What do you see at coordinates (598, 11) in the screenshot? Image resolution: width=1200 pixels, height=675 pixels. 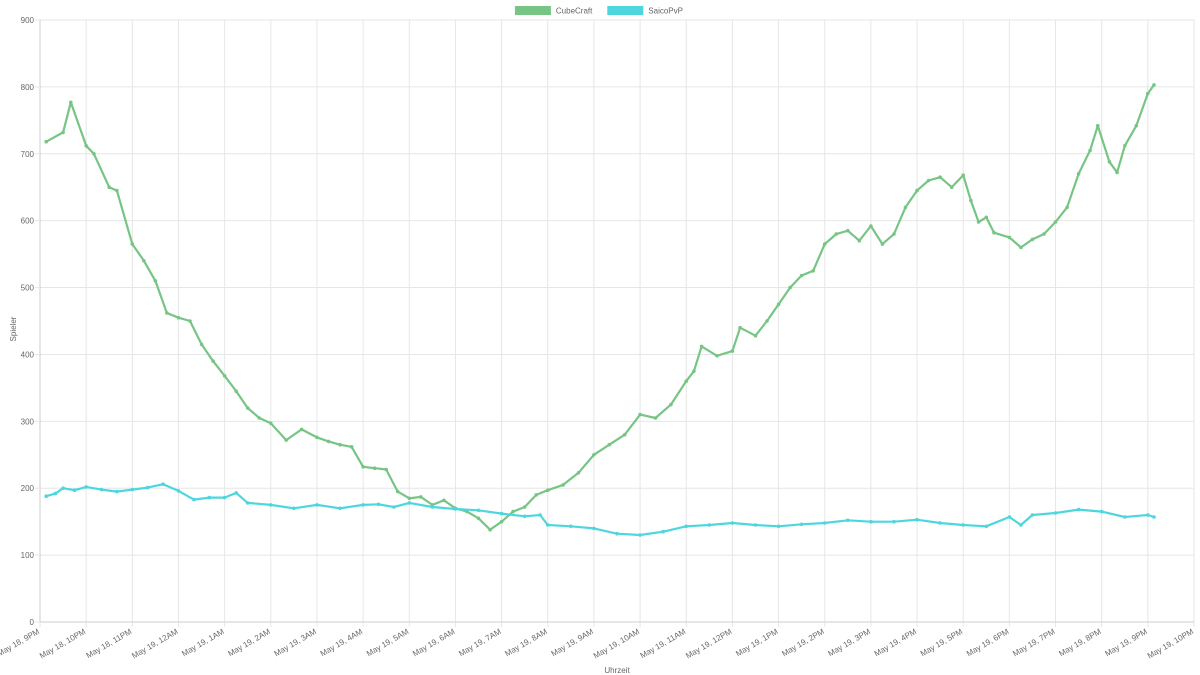 I see `legend: CubeCraft SaicoPvP` at bounding box center [598, 11].